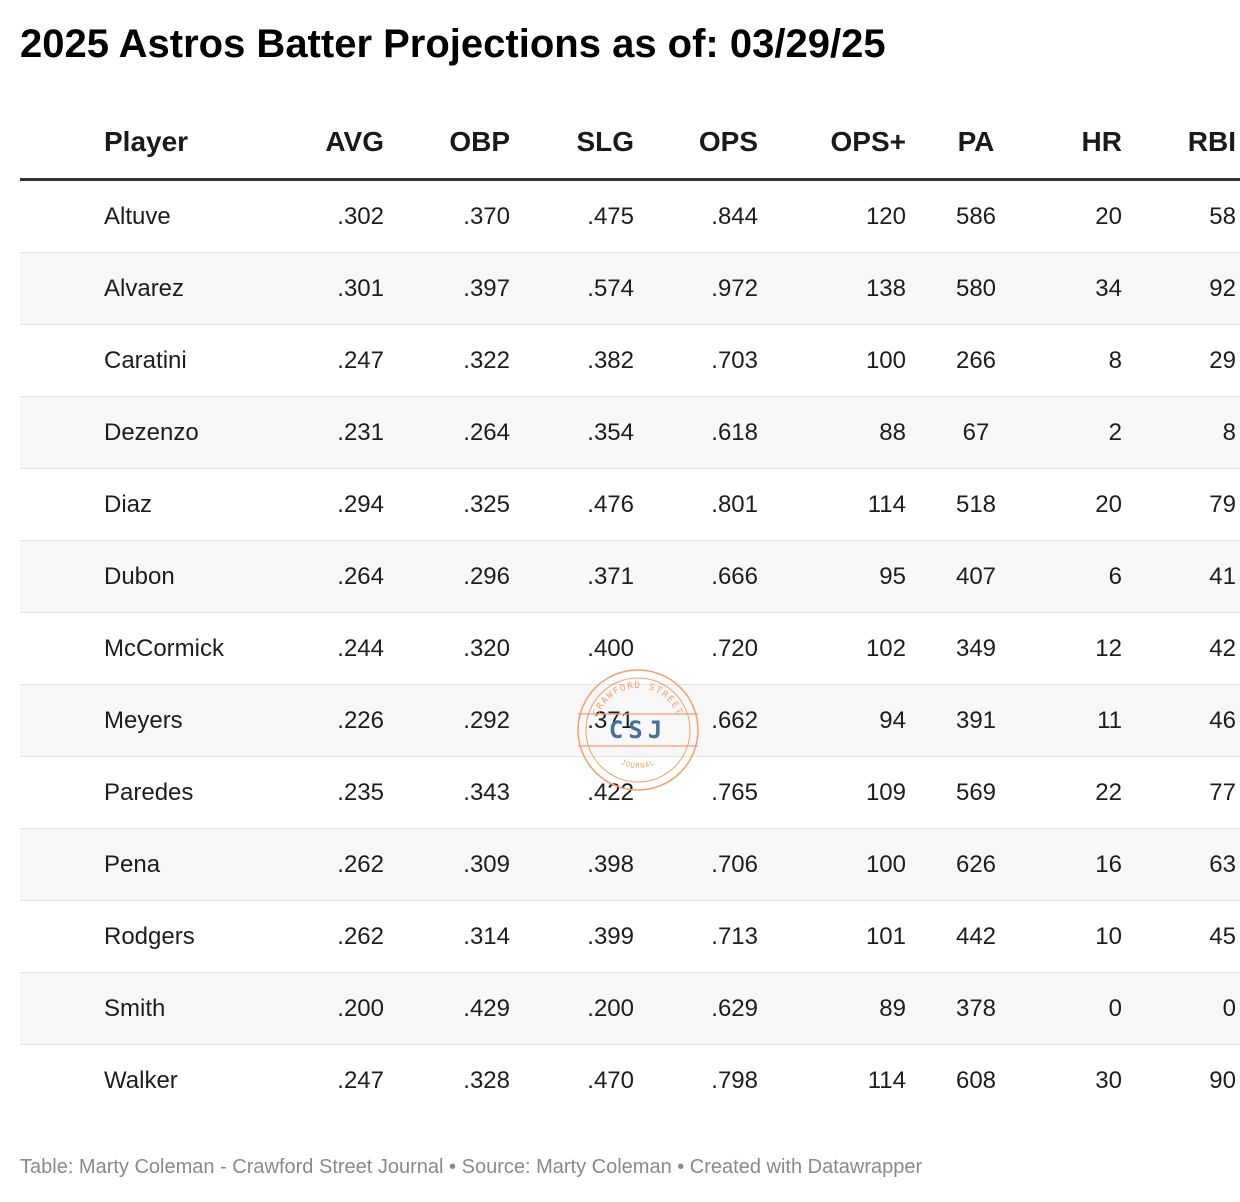 The image size is (1240, 1202). I want to click on cell-obp: .292, so click(463, 720).